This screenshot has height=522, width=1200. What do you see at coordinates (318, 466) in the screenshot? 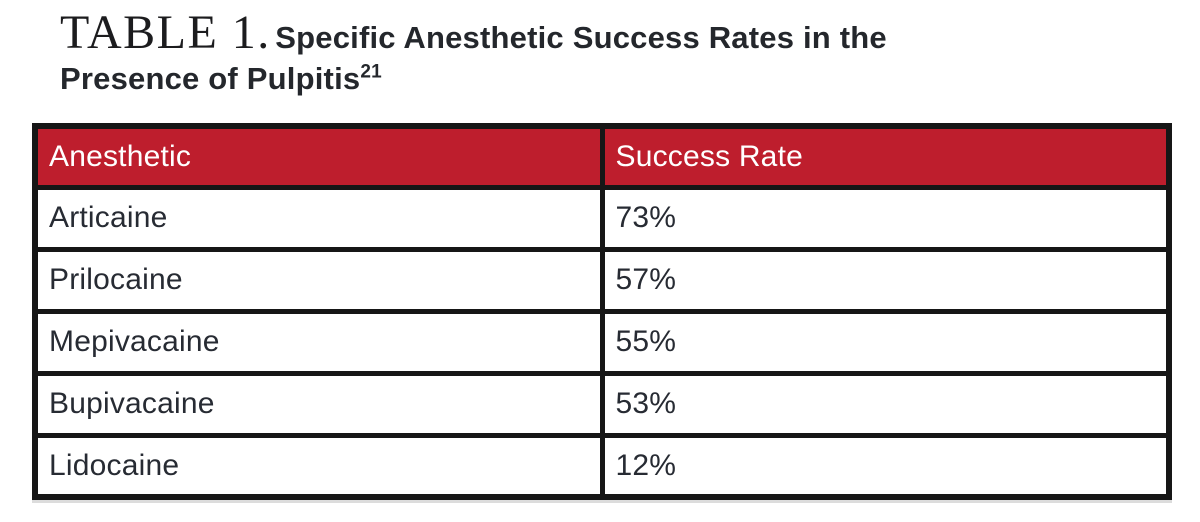
I see `anesthetic-name-cell: Lidocaine` at bounding box center [318, 466].